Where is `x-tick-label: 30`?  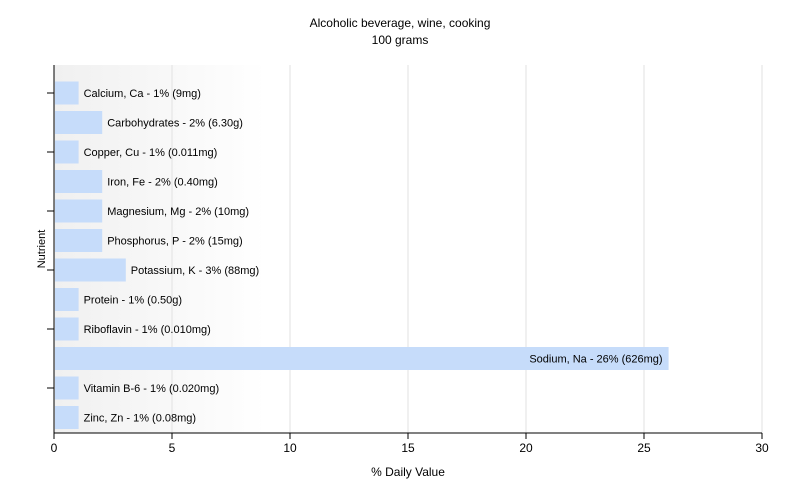
x-tick-label: 30 is located at coordinates (762, 448).